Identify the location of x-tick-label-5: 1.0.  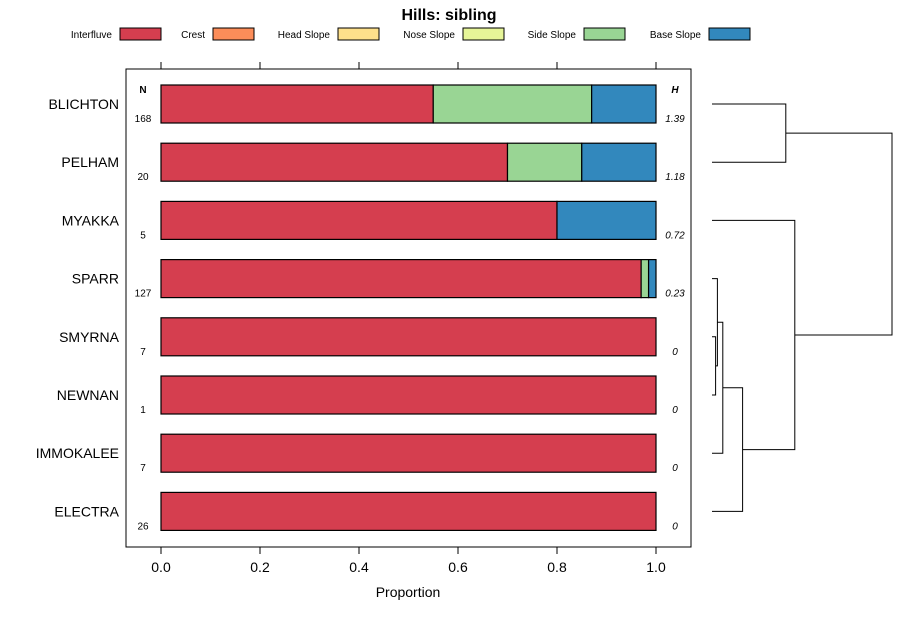
(656, 567).